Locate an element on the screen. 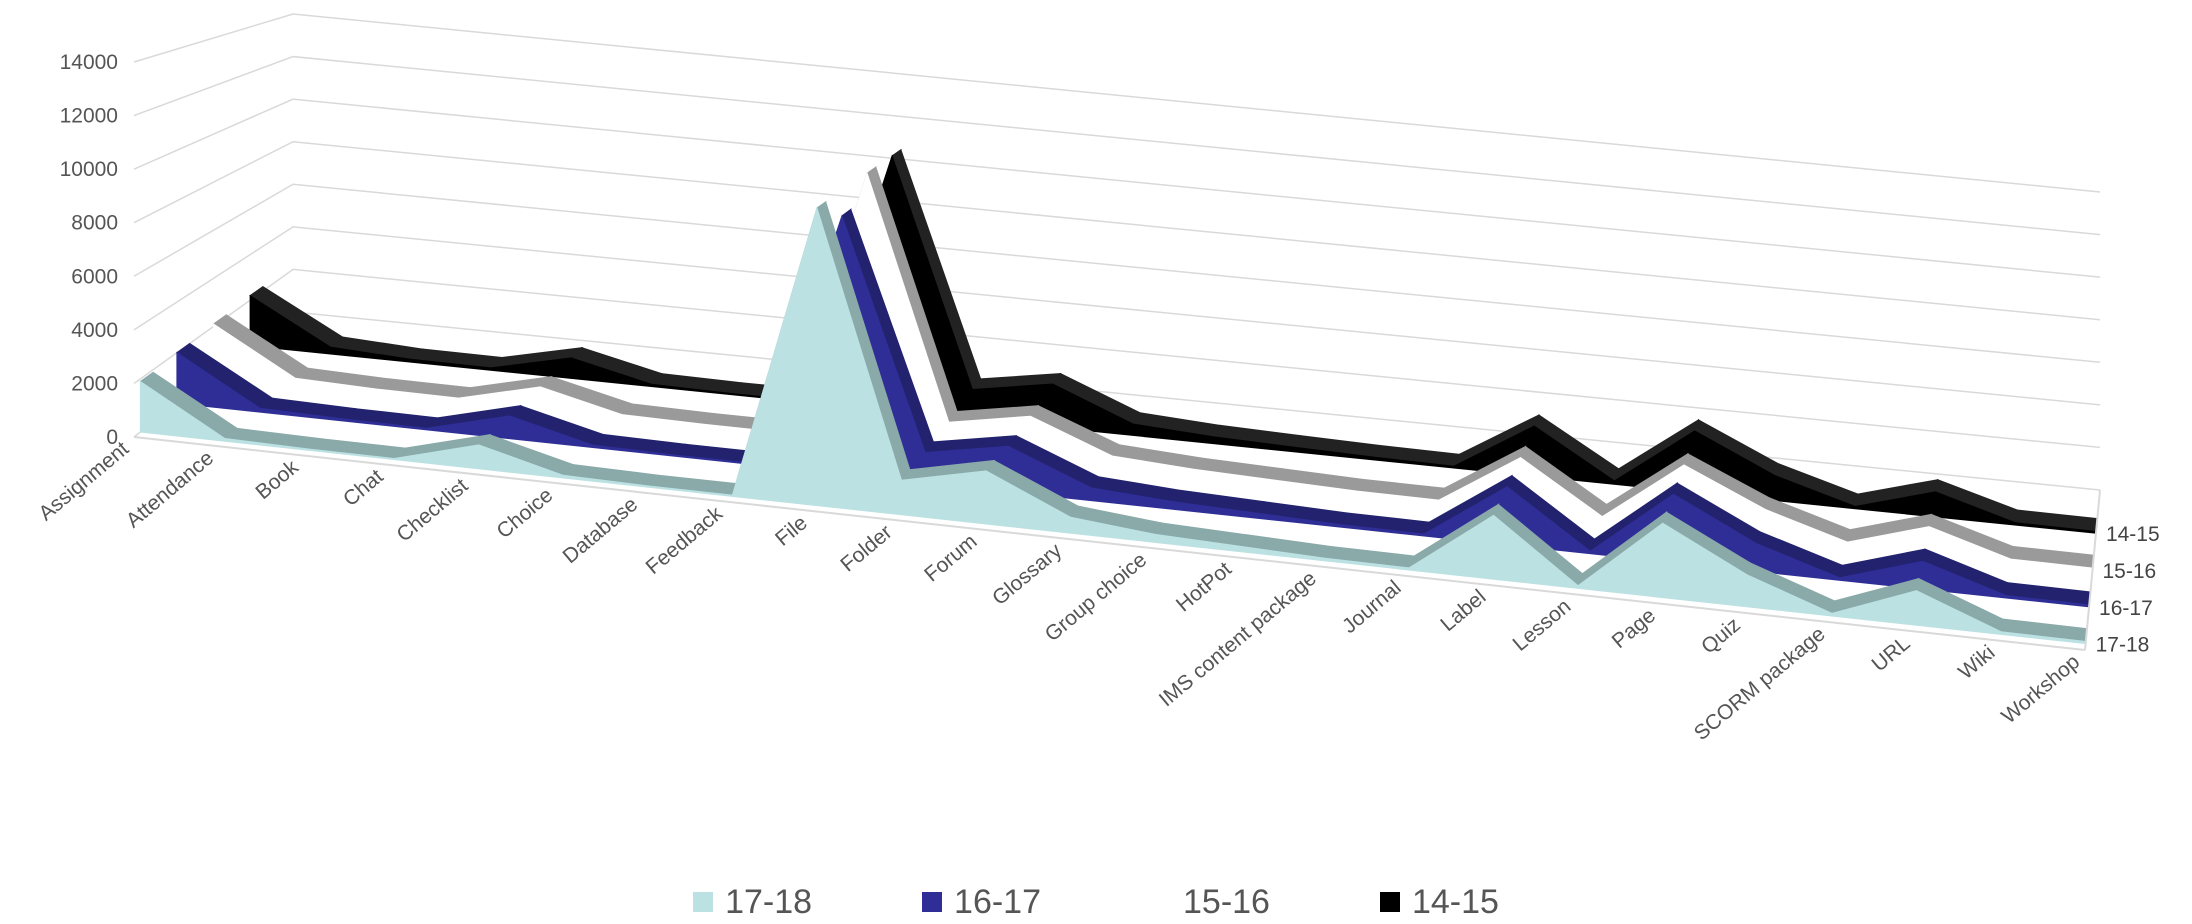  x-tick-label: Feedback is located at coordinates (685, 540).